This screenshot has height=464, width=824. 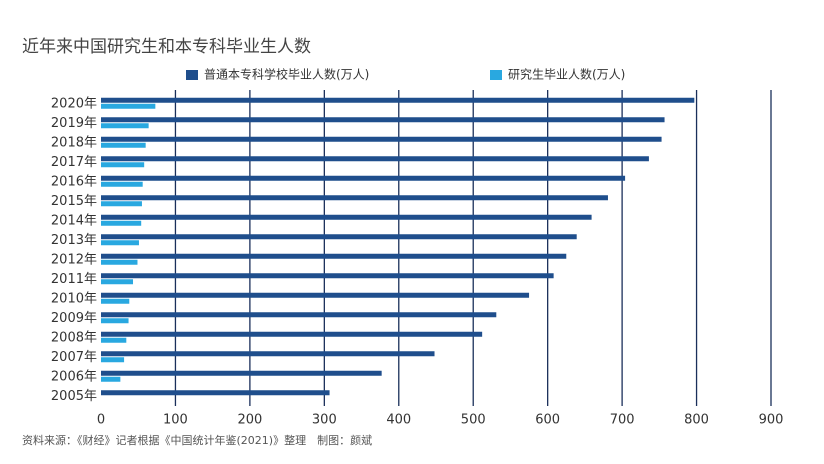 I want to click on y-tick-label: 2013年, so click(x=74, y=240).